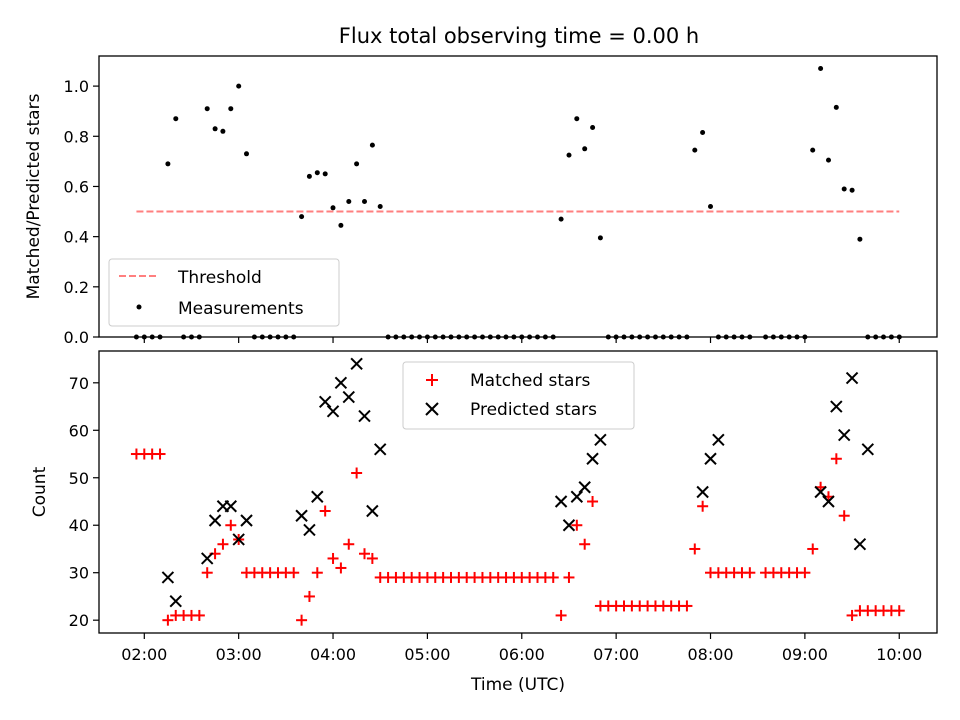 The image size is (960, 720). What do you see at coordinates (139, 307) in the screenshot?
I see `legend-measurements-swatch` at bounding box center [139, 307].